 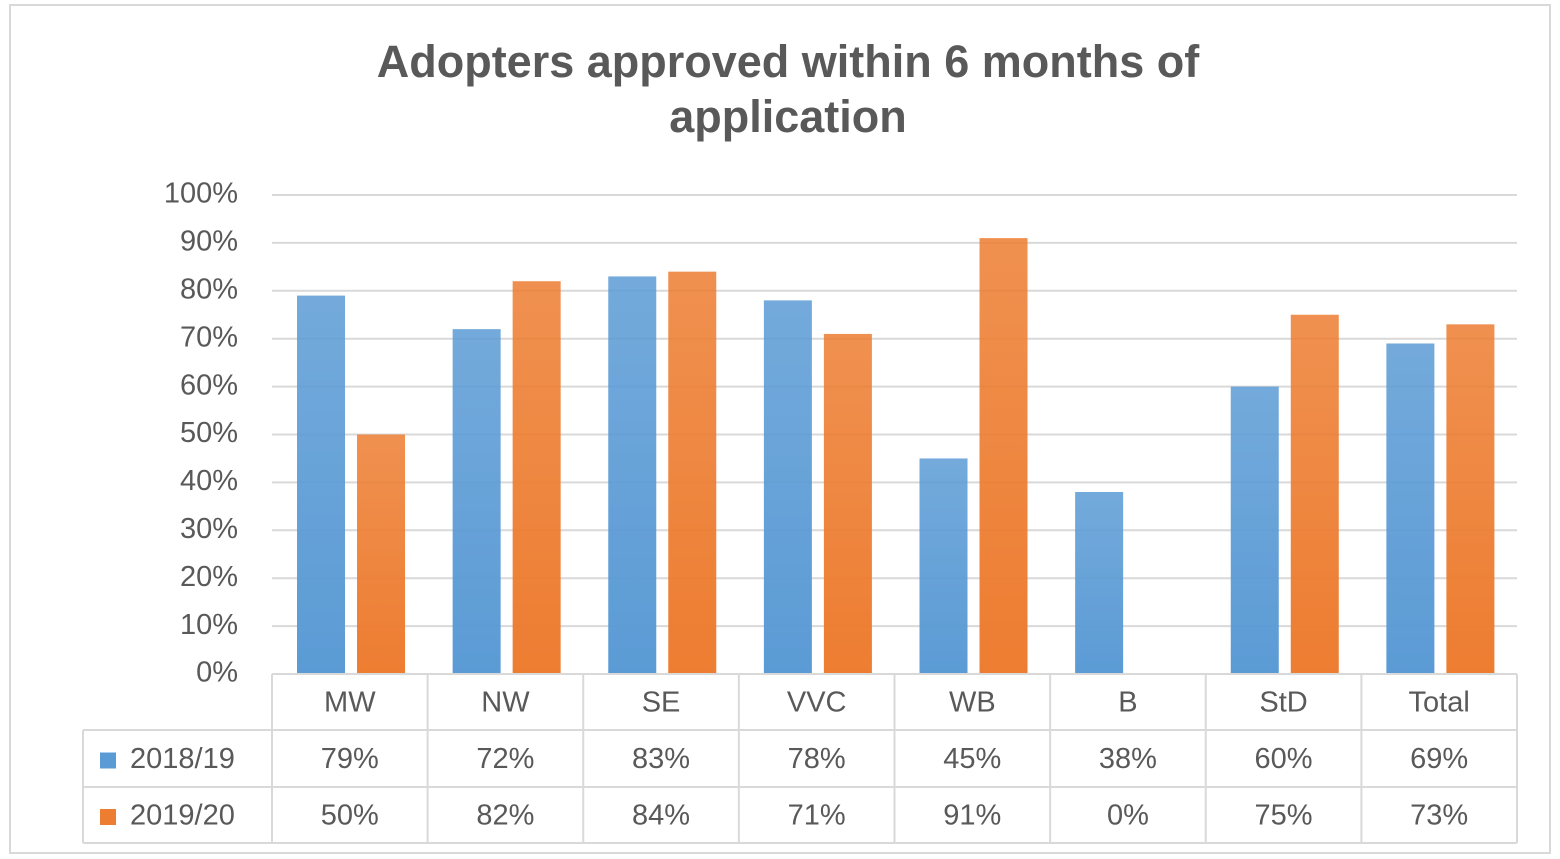 What do you see at coordinates (505, 759) in the screenshot?
I see `table-value: 72%` at bounding box center [505, 759].